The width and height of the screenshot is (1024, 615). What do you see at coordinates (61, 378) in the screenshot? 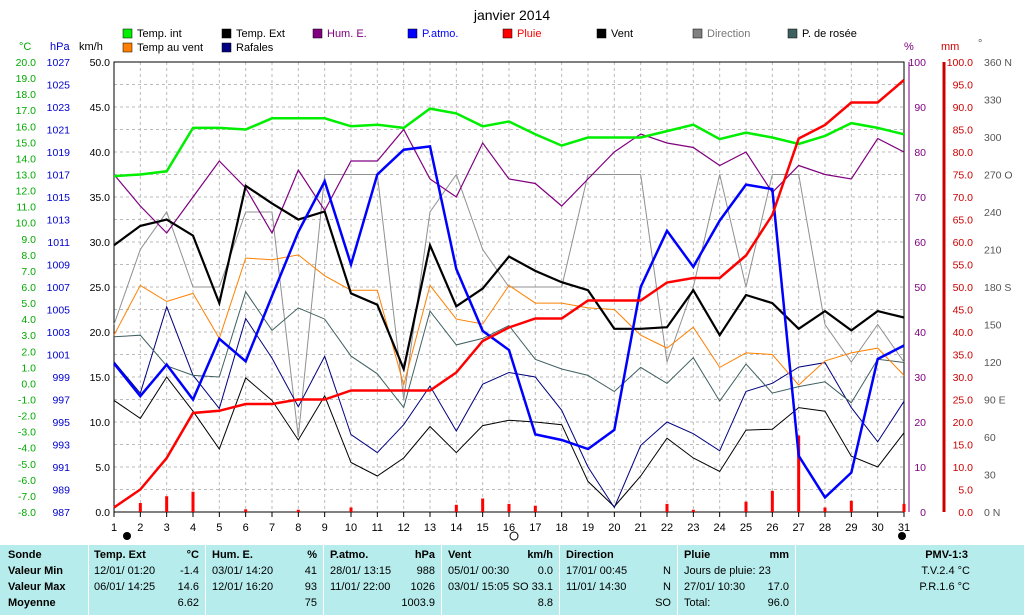
I see `press-tick: 999` at bounding box center [61, 378].